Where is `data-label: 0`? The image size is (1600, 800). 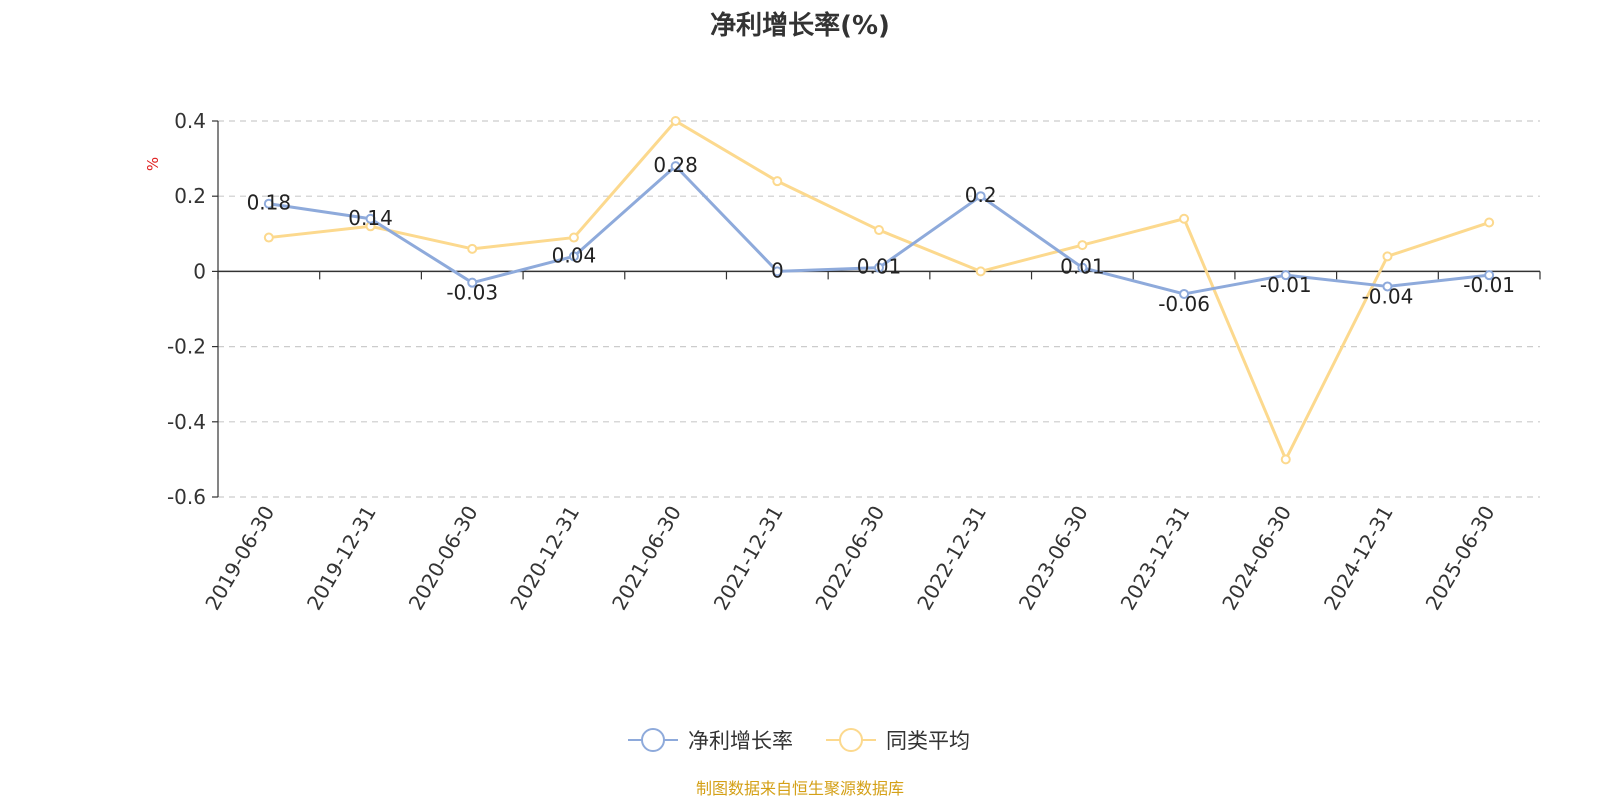 data-label: 0 is located at coordinates (777, 270).